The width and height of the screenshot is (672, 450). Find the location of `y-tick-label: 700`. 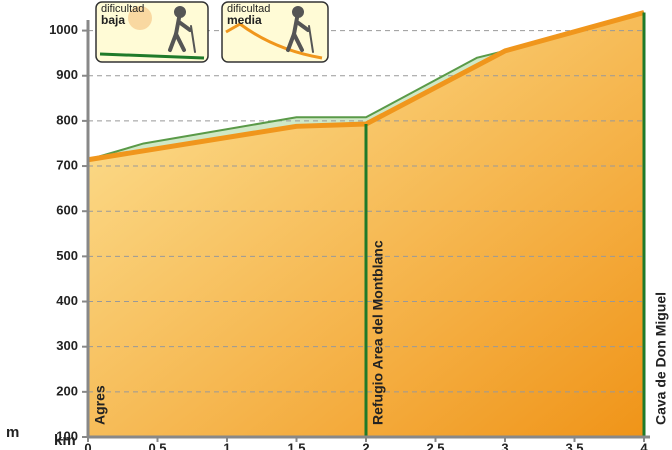

y-tick-label: 700 is located at coordinates (67, 164).